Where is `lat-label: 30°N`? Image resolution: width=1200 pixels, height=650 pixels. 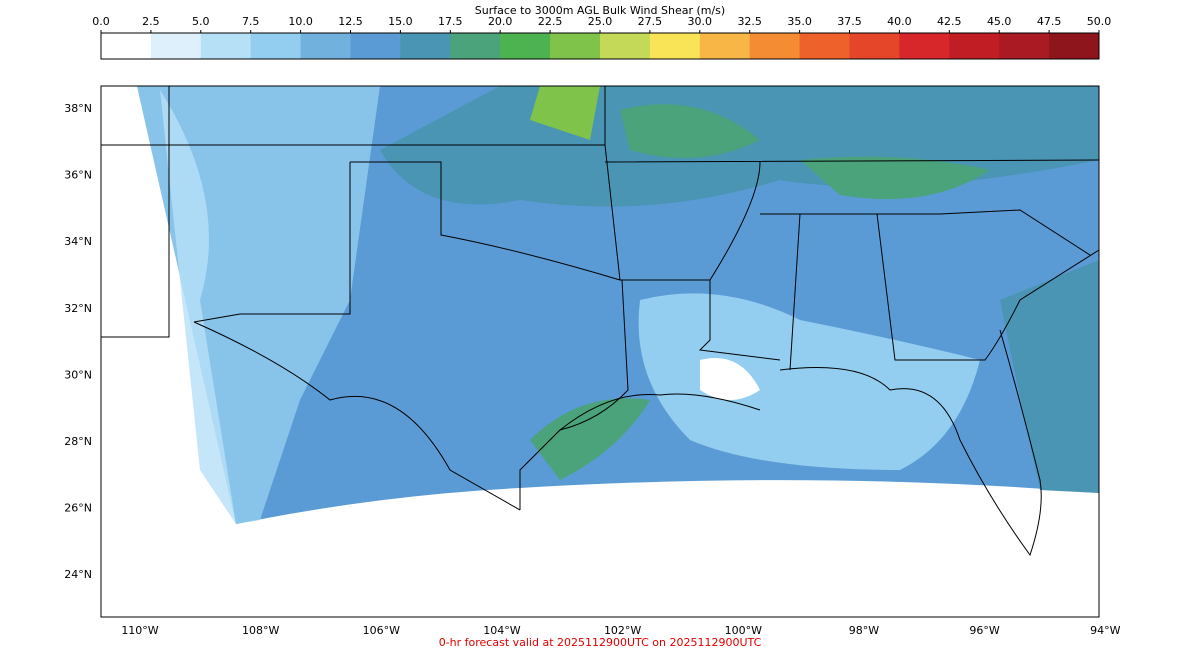
lat-label: 30°N is located at coordinates (78, 374).